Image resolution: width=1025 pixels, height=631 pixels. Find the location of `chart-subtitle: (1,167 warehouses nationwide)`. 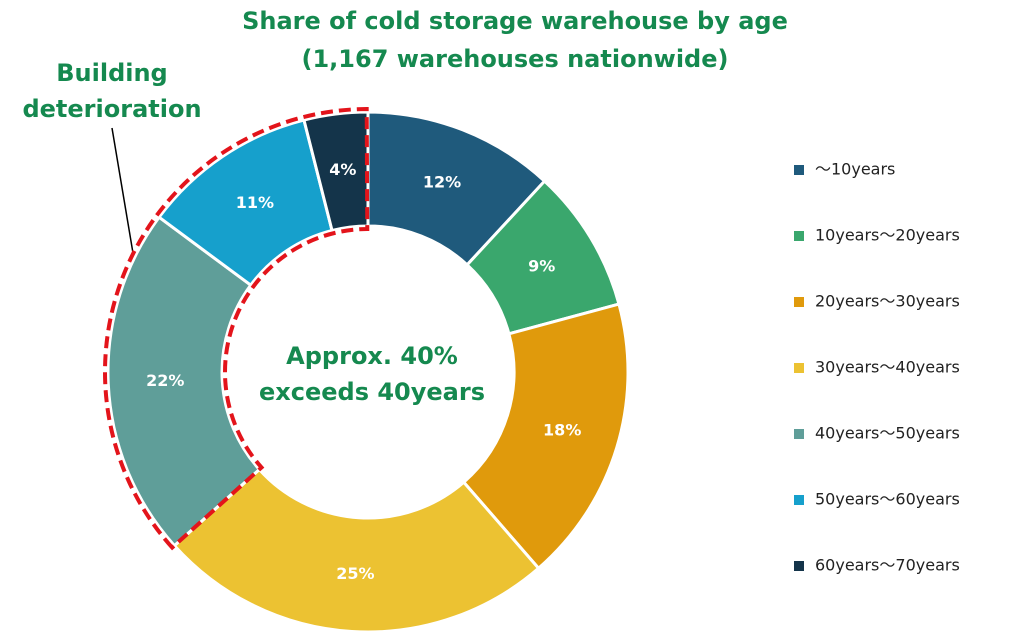

chart-subtitle: (1,167 warehouses nationwide) is located at coordinates (515, 59).